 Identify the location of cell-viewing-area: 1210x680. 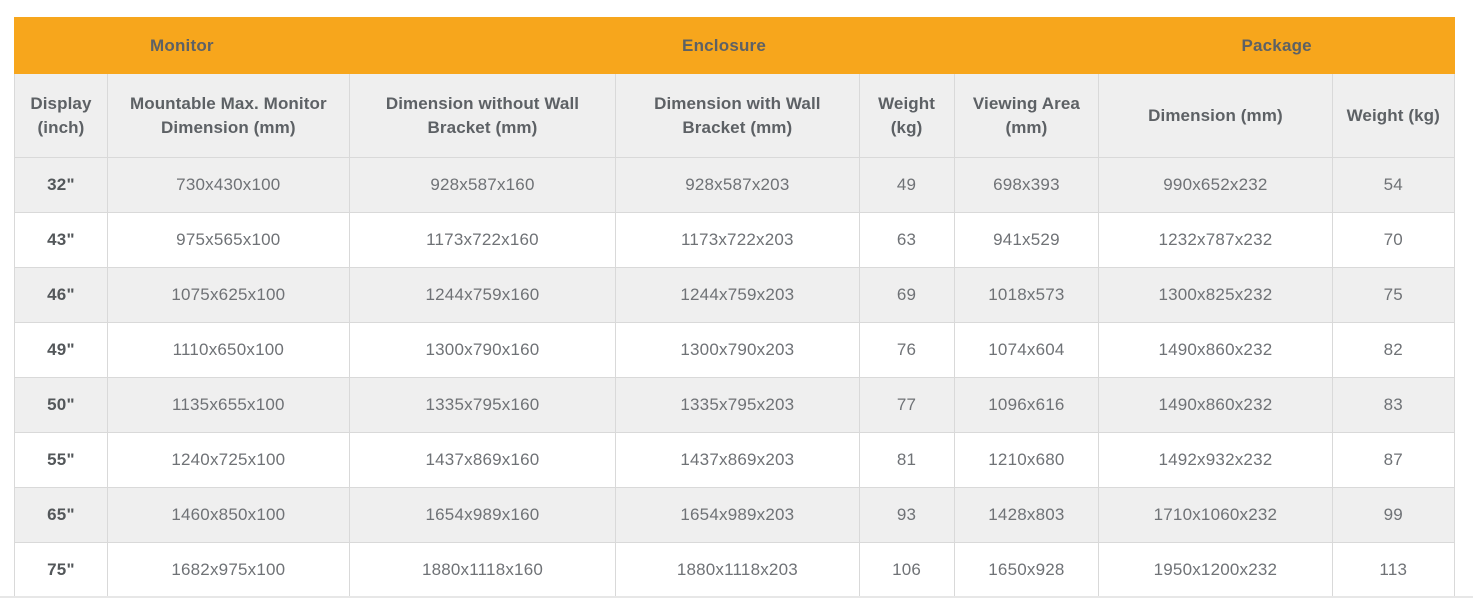
(1026, 460).